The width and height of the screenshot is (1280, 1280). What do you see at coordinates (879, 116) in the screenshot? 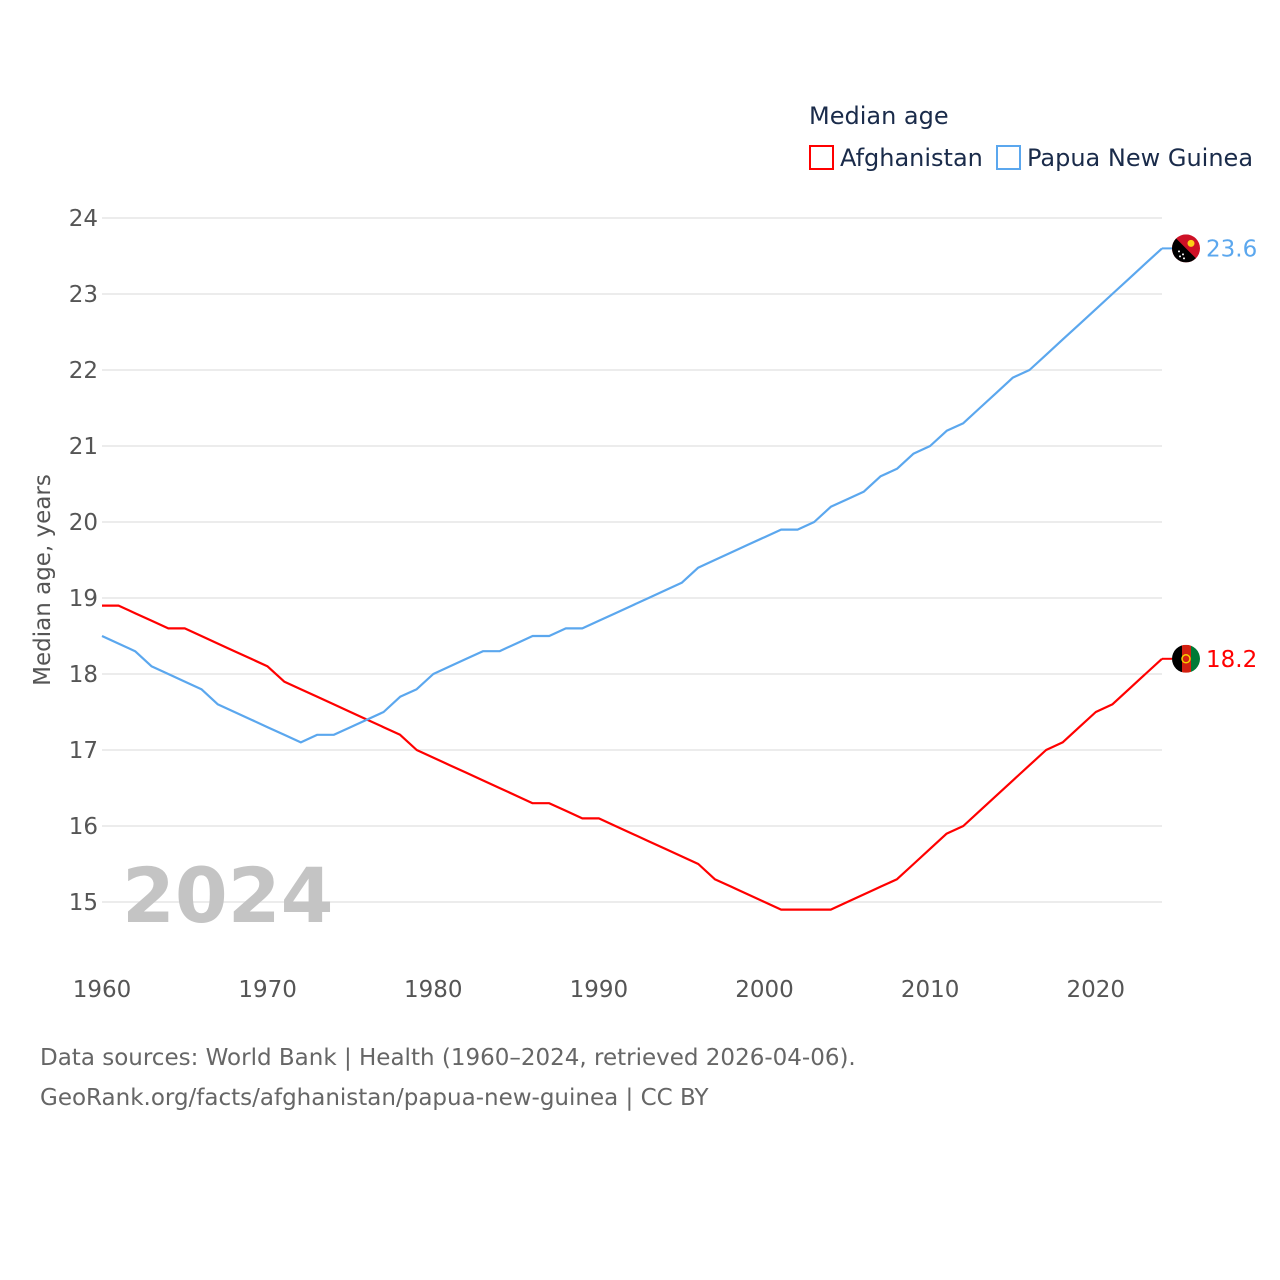
I see `legend-title: Median age` at bounding box center [879, 116].